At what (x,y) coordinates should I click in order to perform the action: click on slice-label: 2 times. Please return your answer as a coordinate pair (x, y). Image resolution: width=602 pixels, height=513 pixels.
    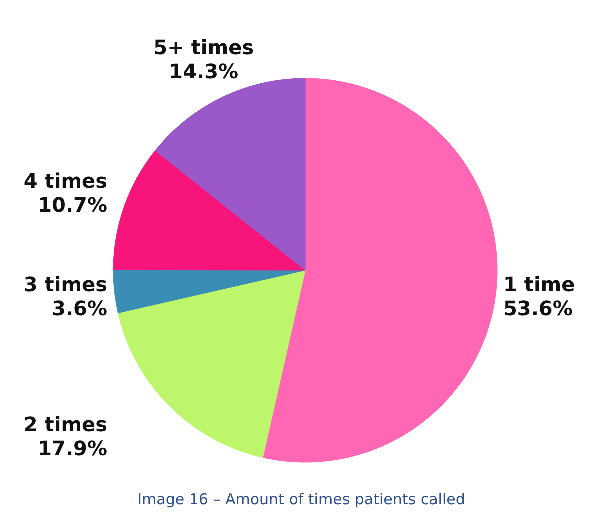
    Looking at the image, I should click on (66, 424).